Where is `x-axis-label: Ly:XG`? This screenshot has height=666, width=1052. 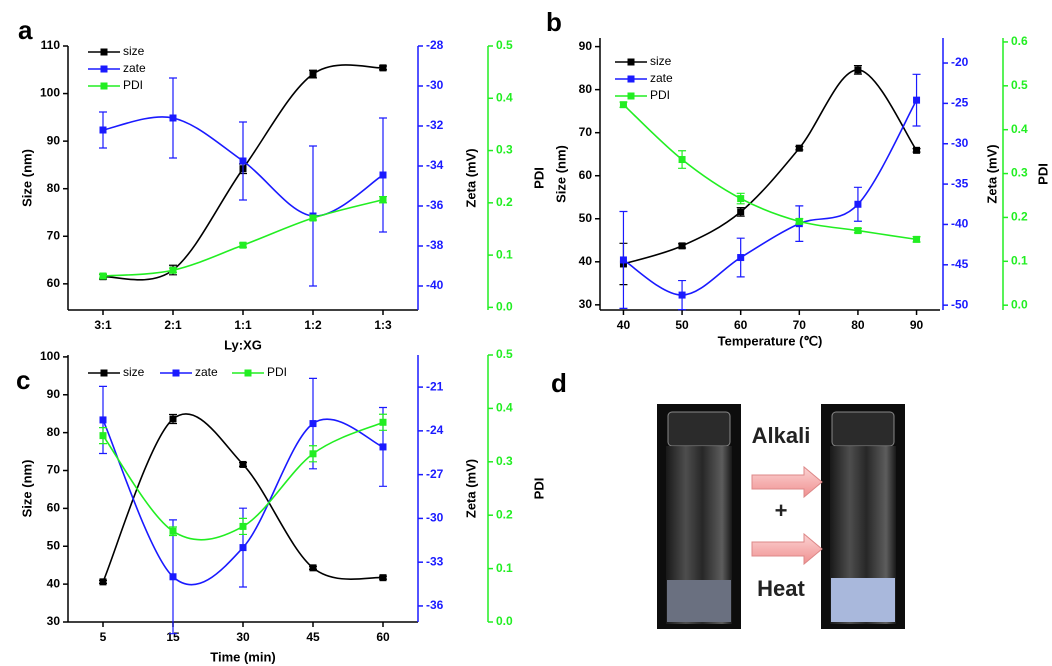 x-axis-label: Ly:XG is located at coordinates (243, 344).